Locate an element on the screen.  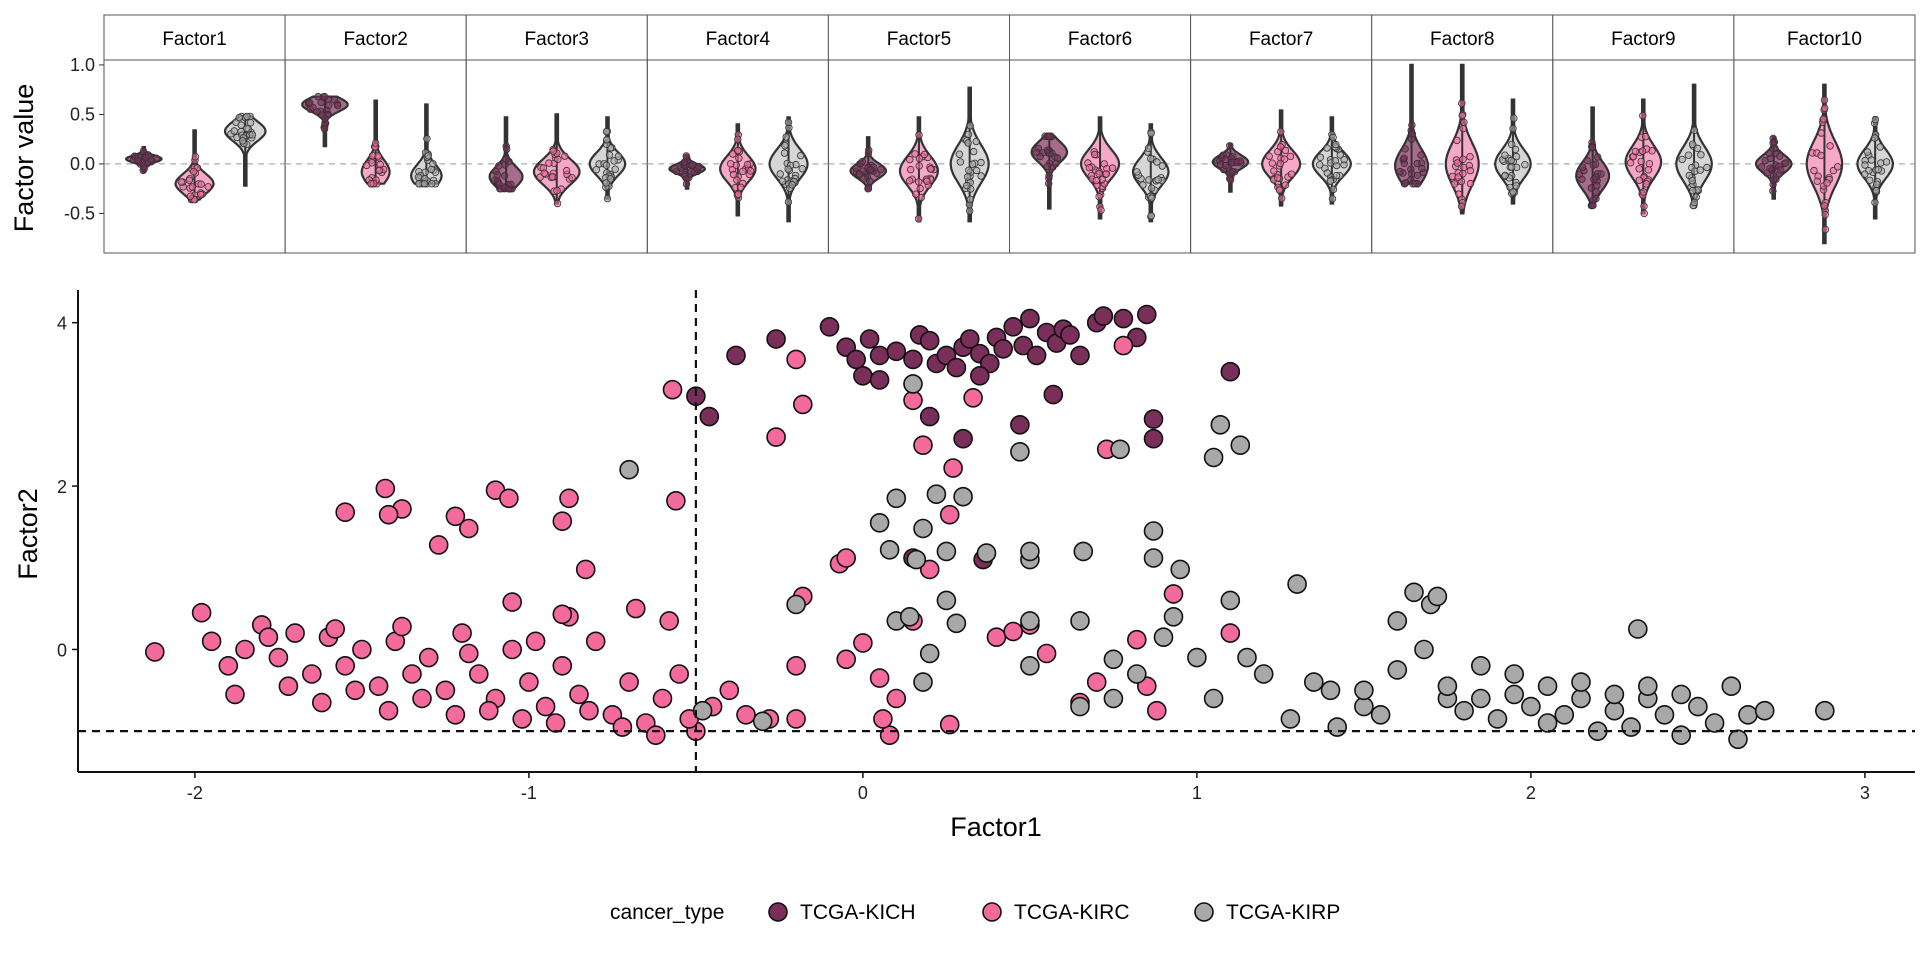
facet-label-factor2: Factor2 is located at coordinates (375, 39).